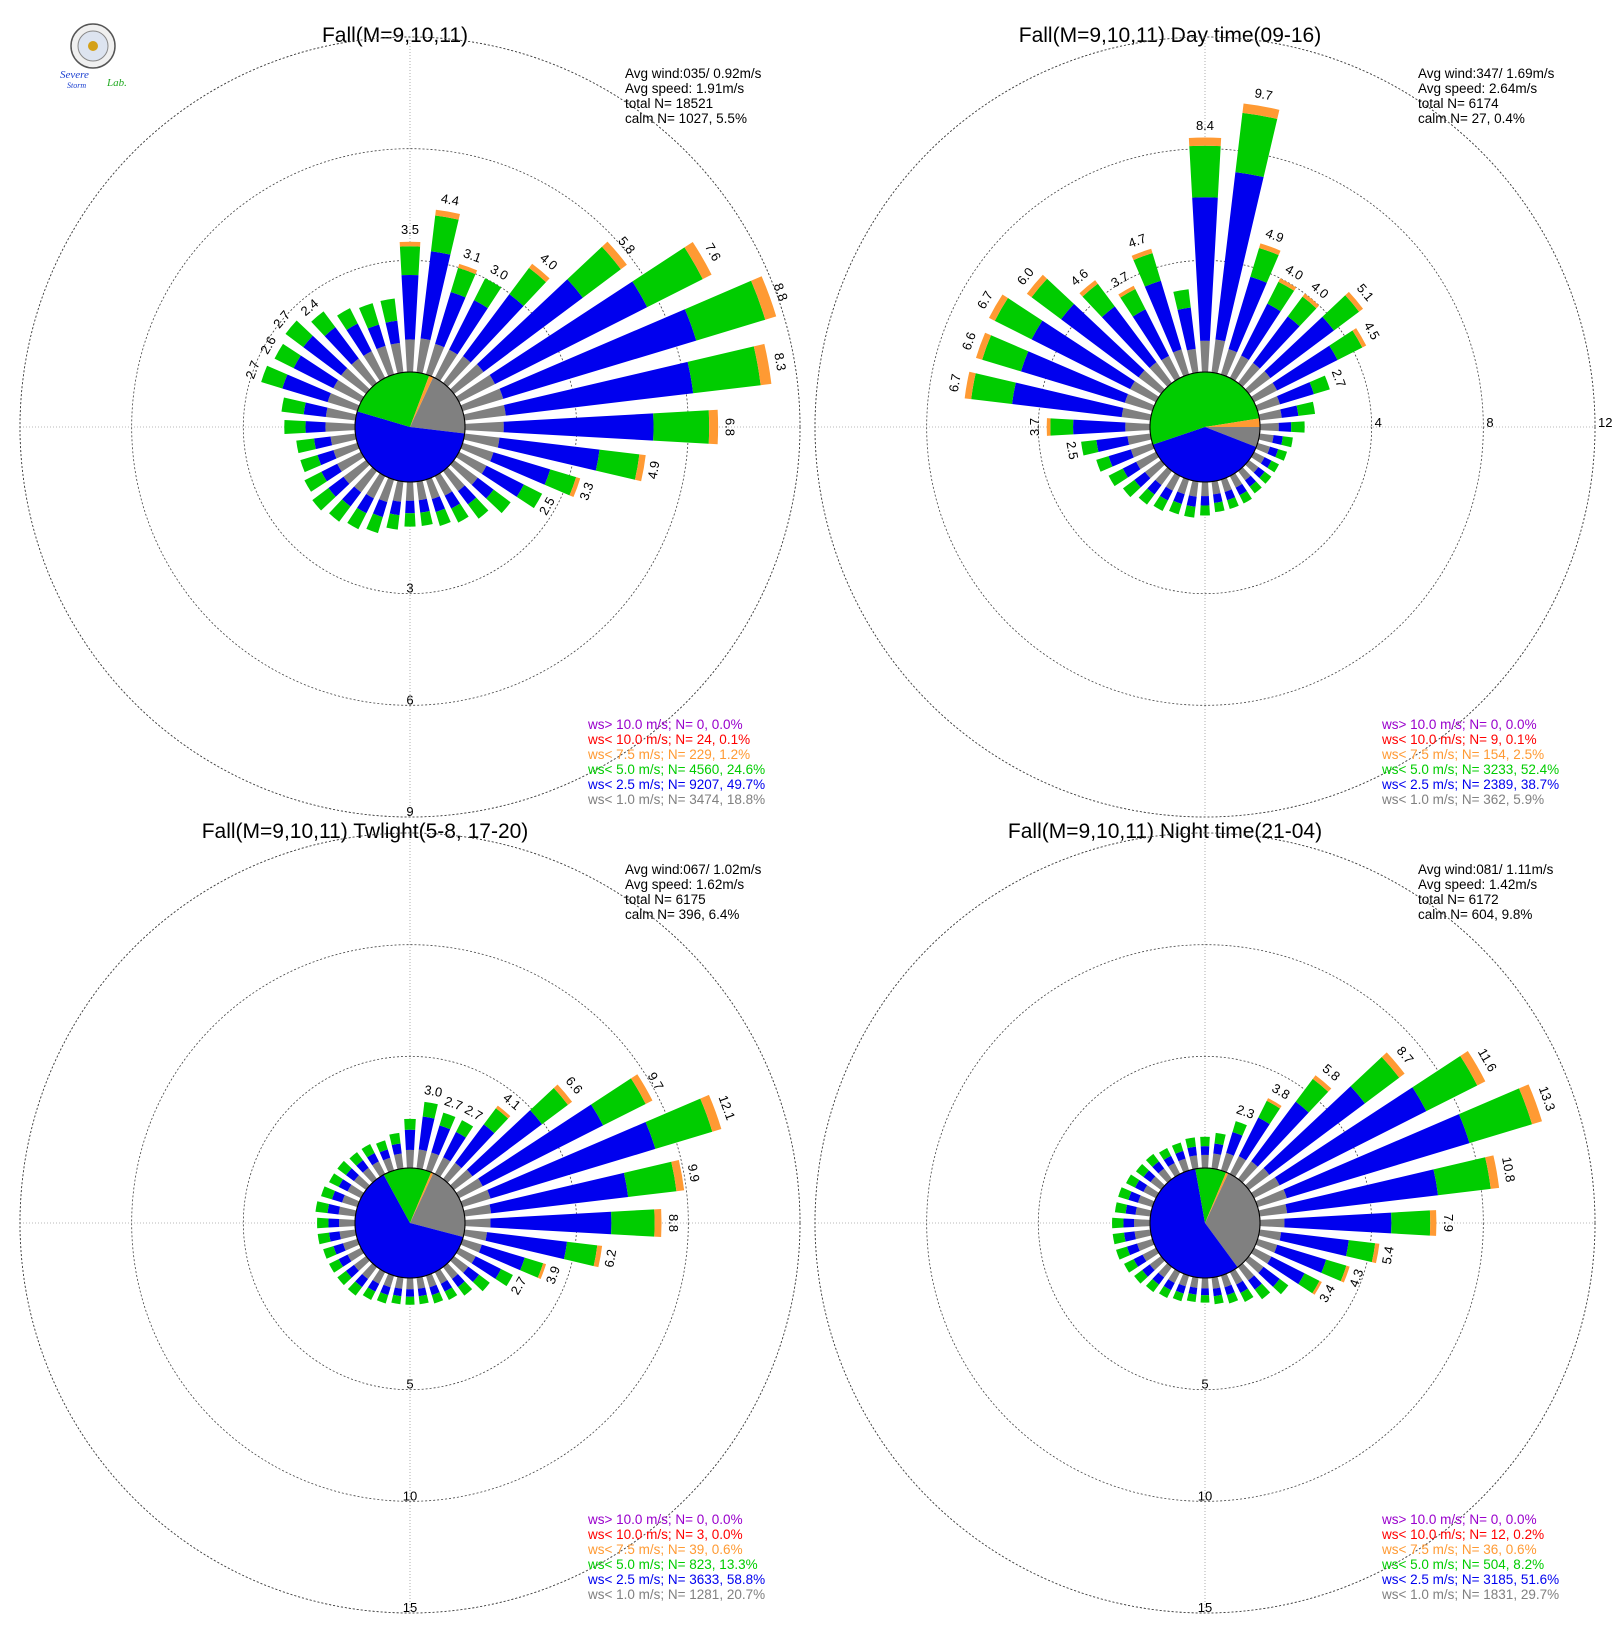 This screenshot has height=1640, width=1620. What do you see at coordinates (1470, 769) in the screenshot?
I see `legend-entry-lt5: ws< 5.0 m/s; N= 3233, 52.4%` at bounding box center [1470, 769].